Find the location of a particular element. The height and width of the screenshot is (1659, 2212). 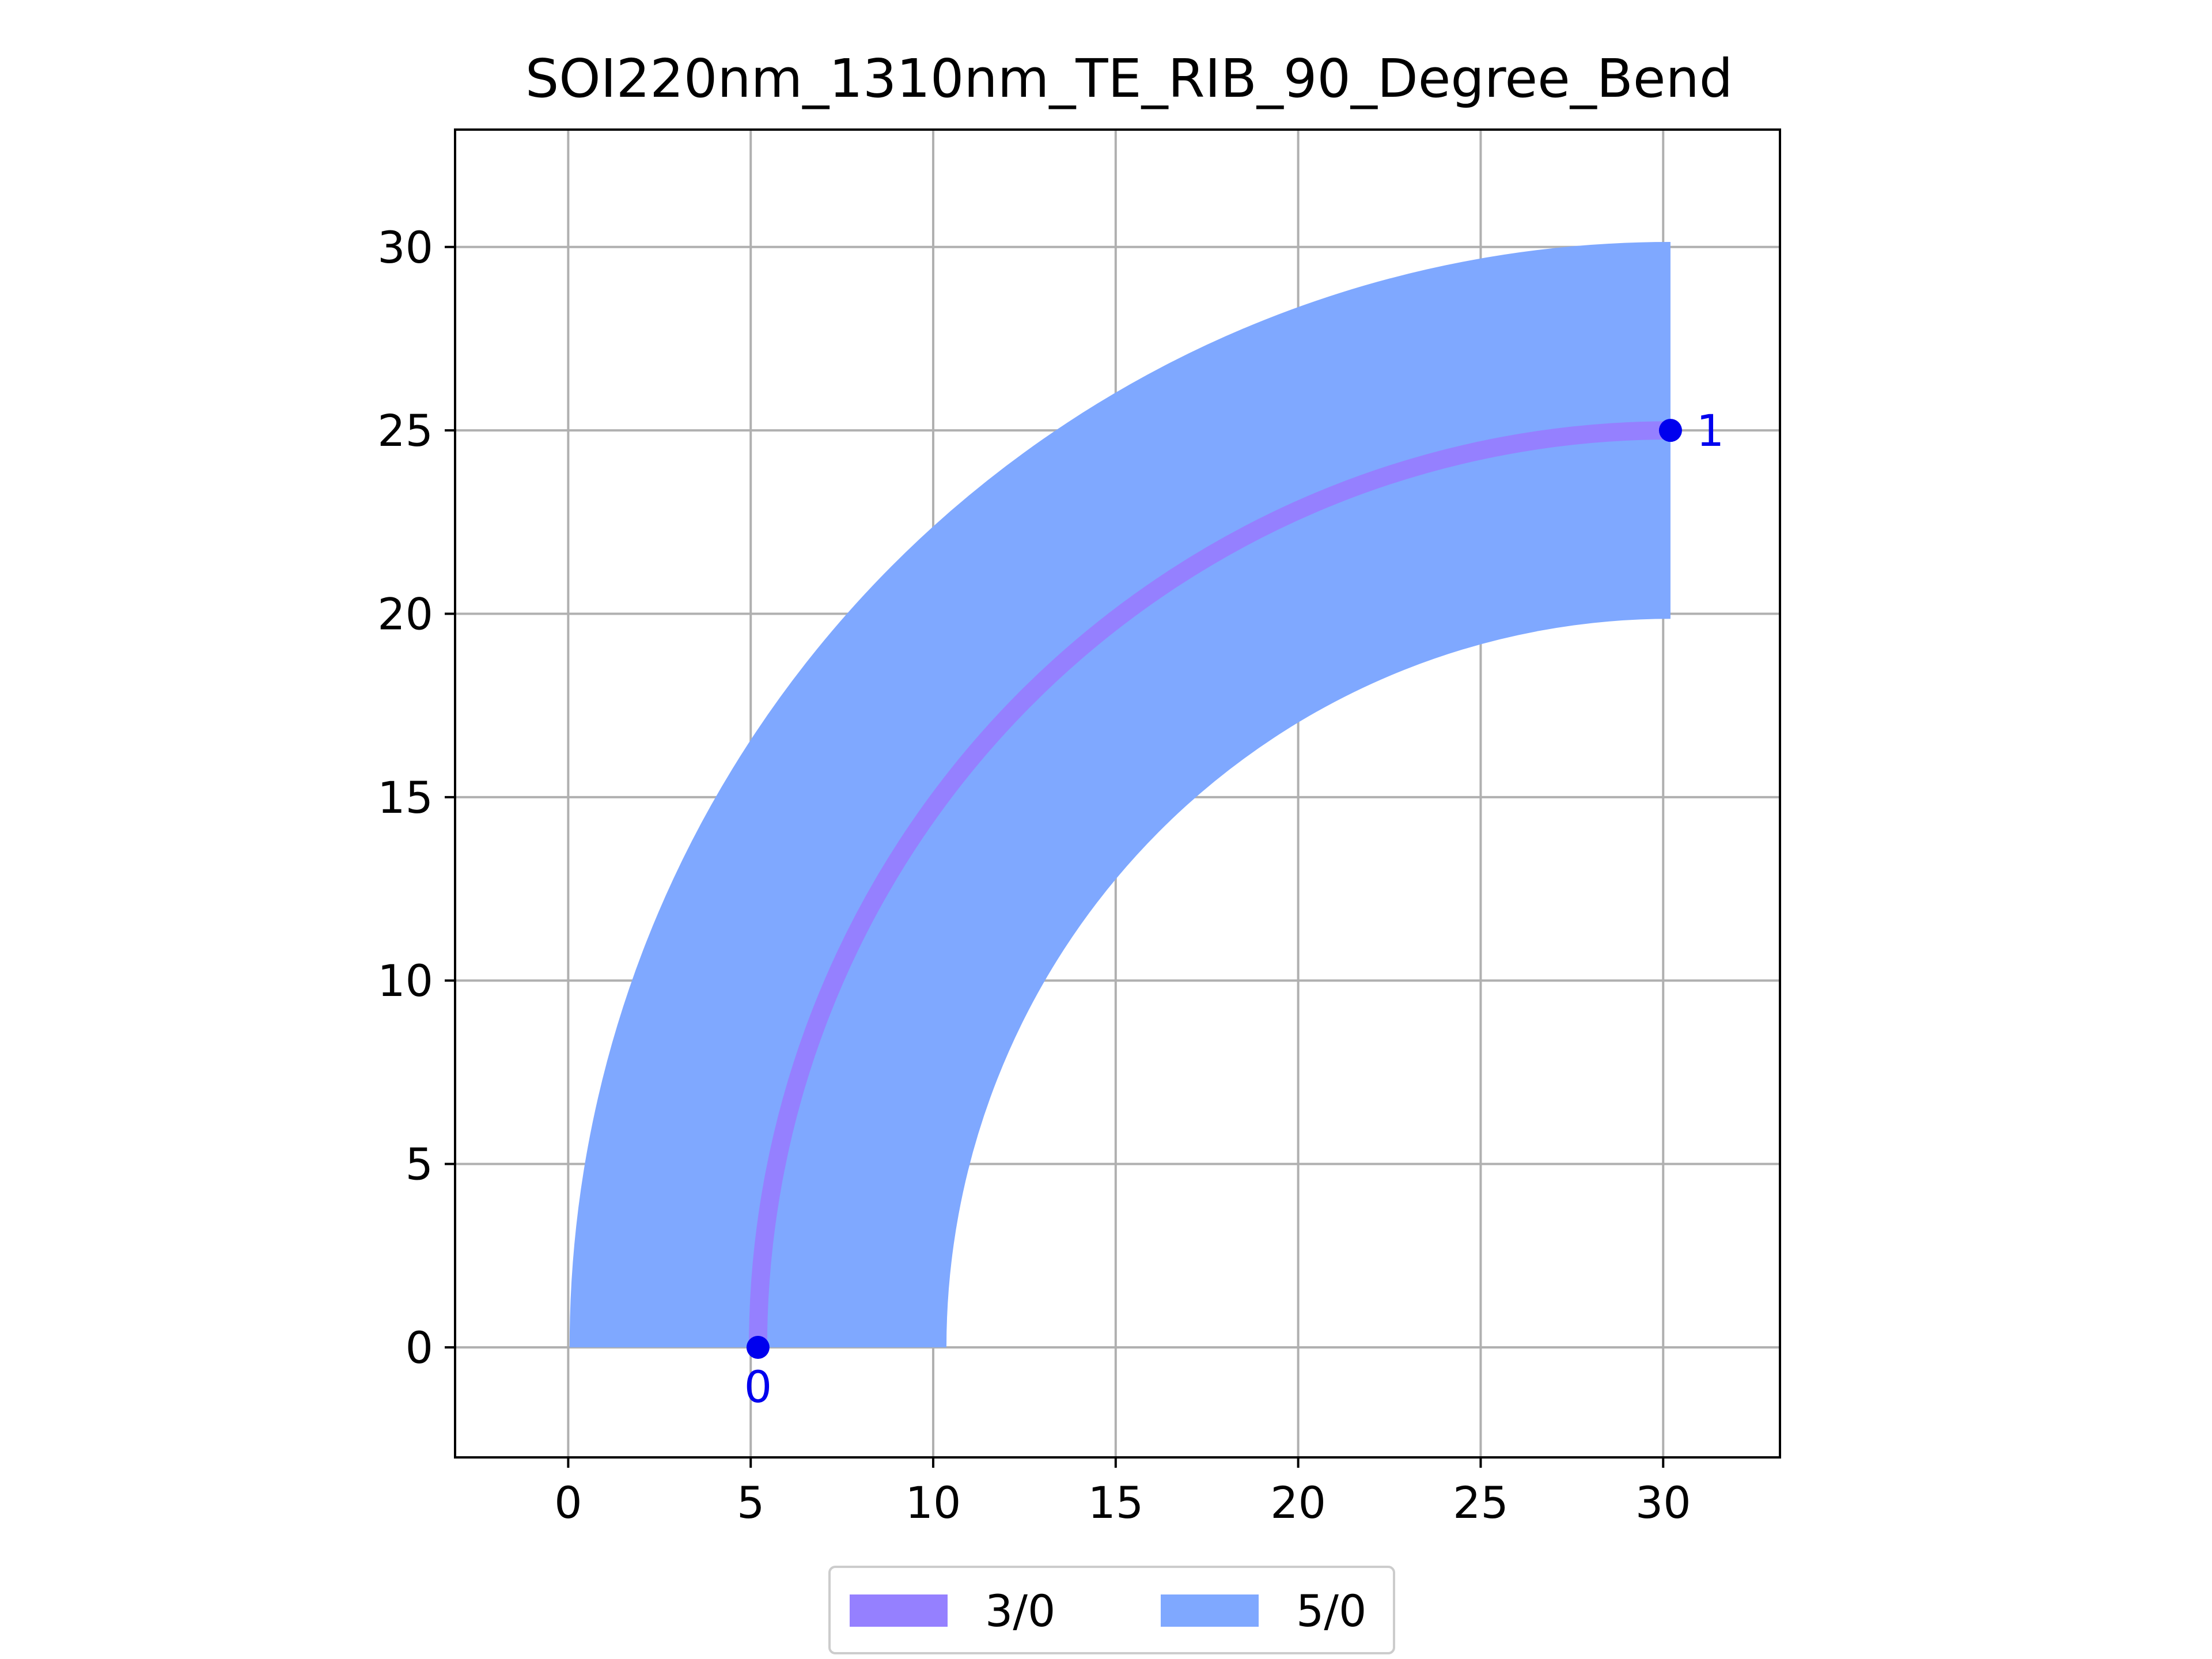

y-tick-label: 25 is located at coordinates (405, 430).